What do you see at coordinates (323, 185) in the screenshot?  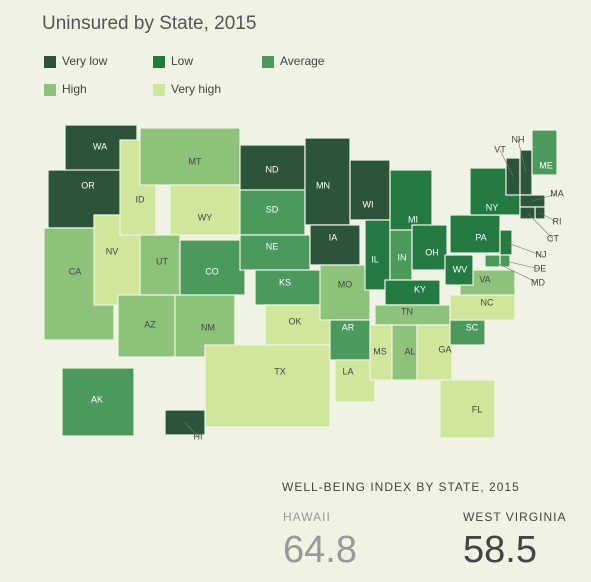 I see `state-label: MN` at bounding box center [323, 185].